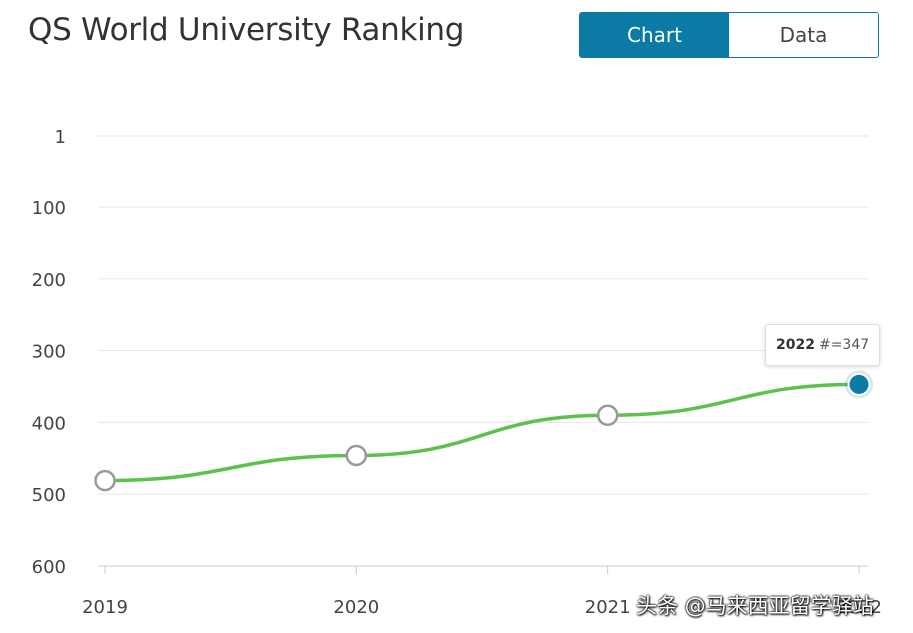  Describe the element at coordinates (60, 137) in the screenshot. I see `y-tick-label-1: 1` at that location.